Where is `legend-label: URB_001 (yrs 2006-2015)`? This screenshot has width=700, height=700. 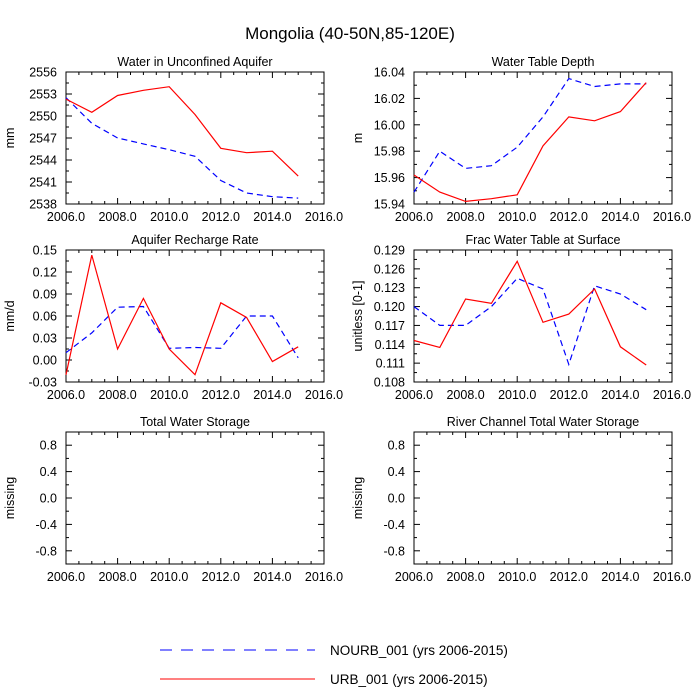 legend-label: URB_001 (yrs 2006-2015) is located at coordinates (409, 679).